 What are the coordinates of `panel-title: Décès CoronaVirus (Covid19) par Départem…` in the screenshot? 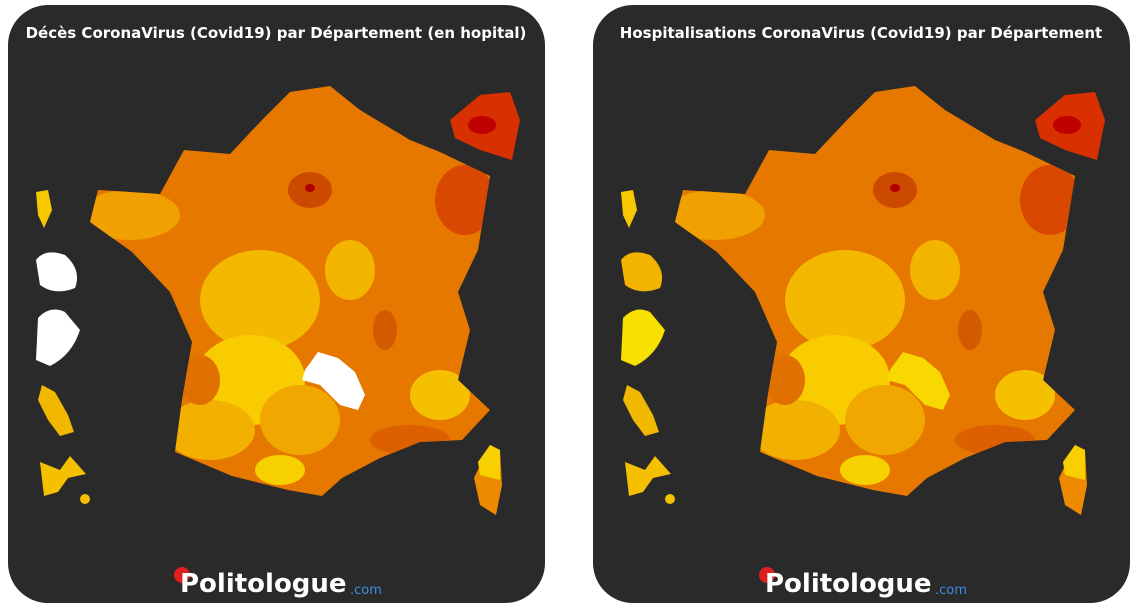 It's located at (276, 33).